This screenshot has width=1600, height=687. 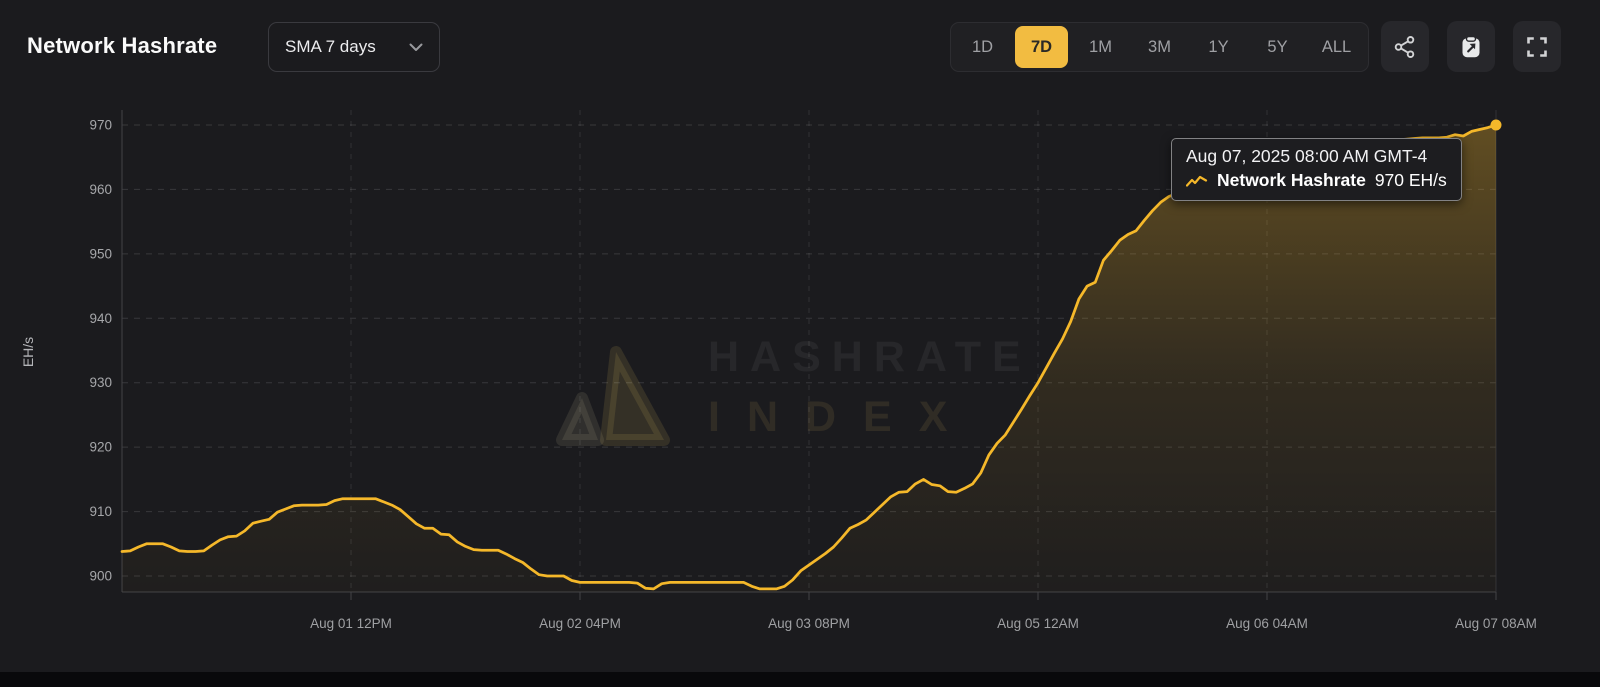 What do you see at coordinates (1496, 623) in the screenshot?
I see `x-axis-tick-label: Aug 07 08AM` at bounding box center [1496, 623].